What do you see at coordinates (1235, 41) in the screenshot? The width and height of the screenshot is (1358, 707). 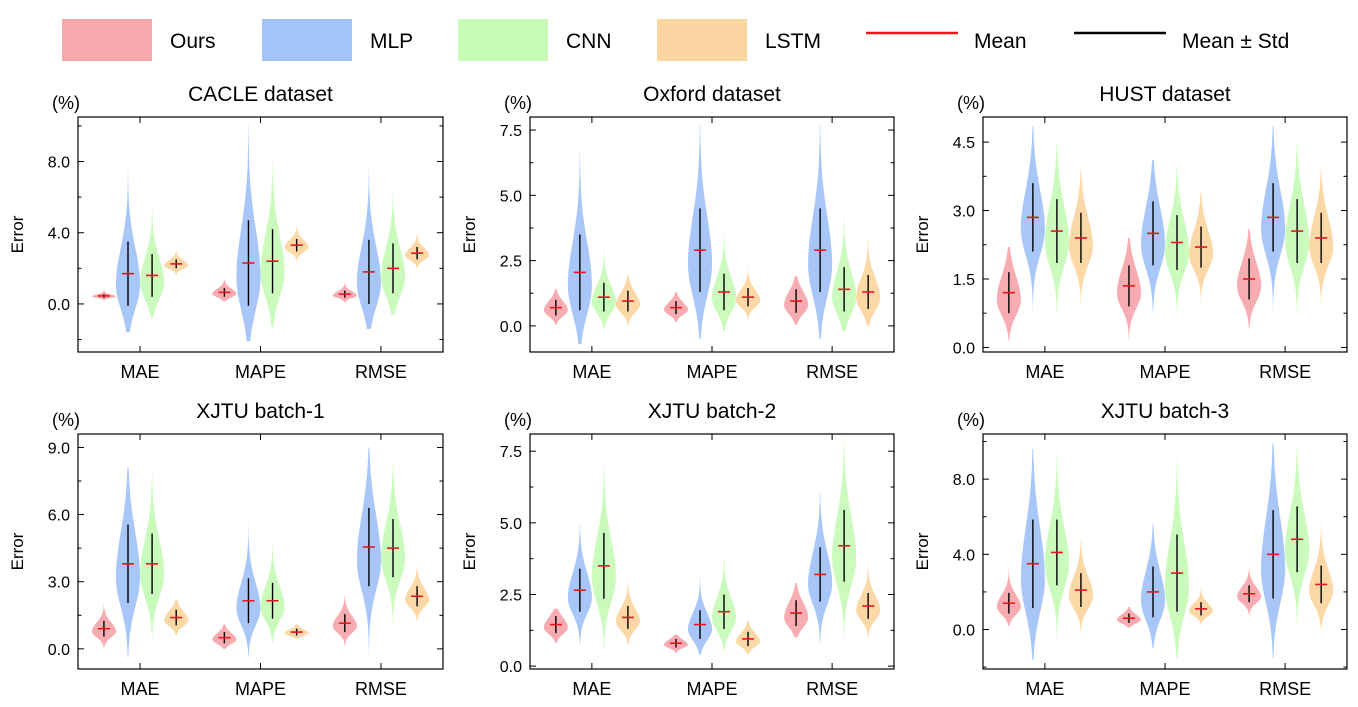 I see `legend-label-std: Mean ± Std` at bounding box center [1235, 41].